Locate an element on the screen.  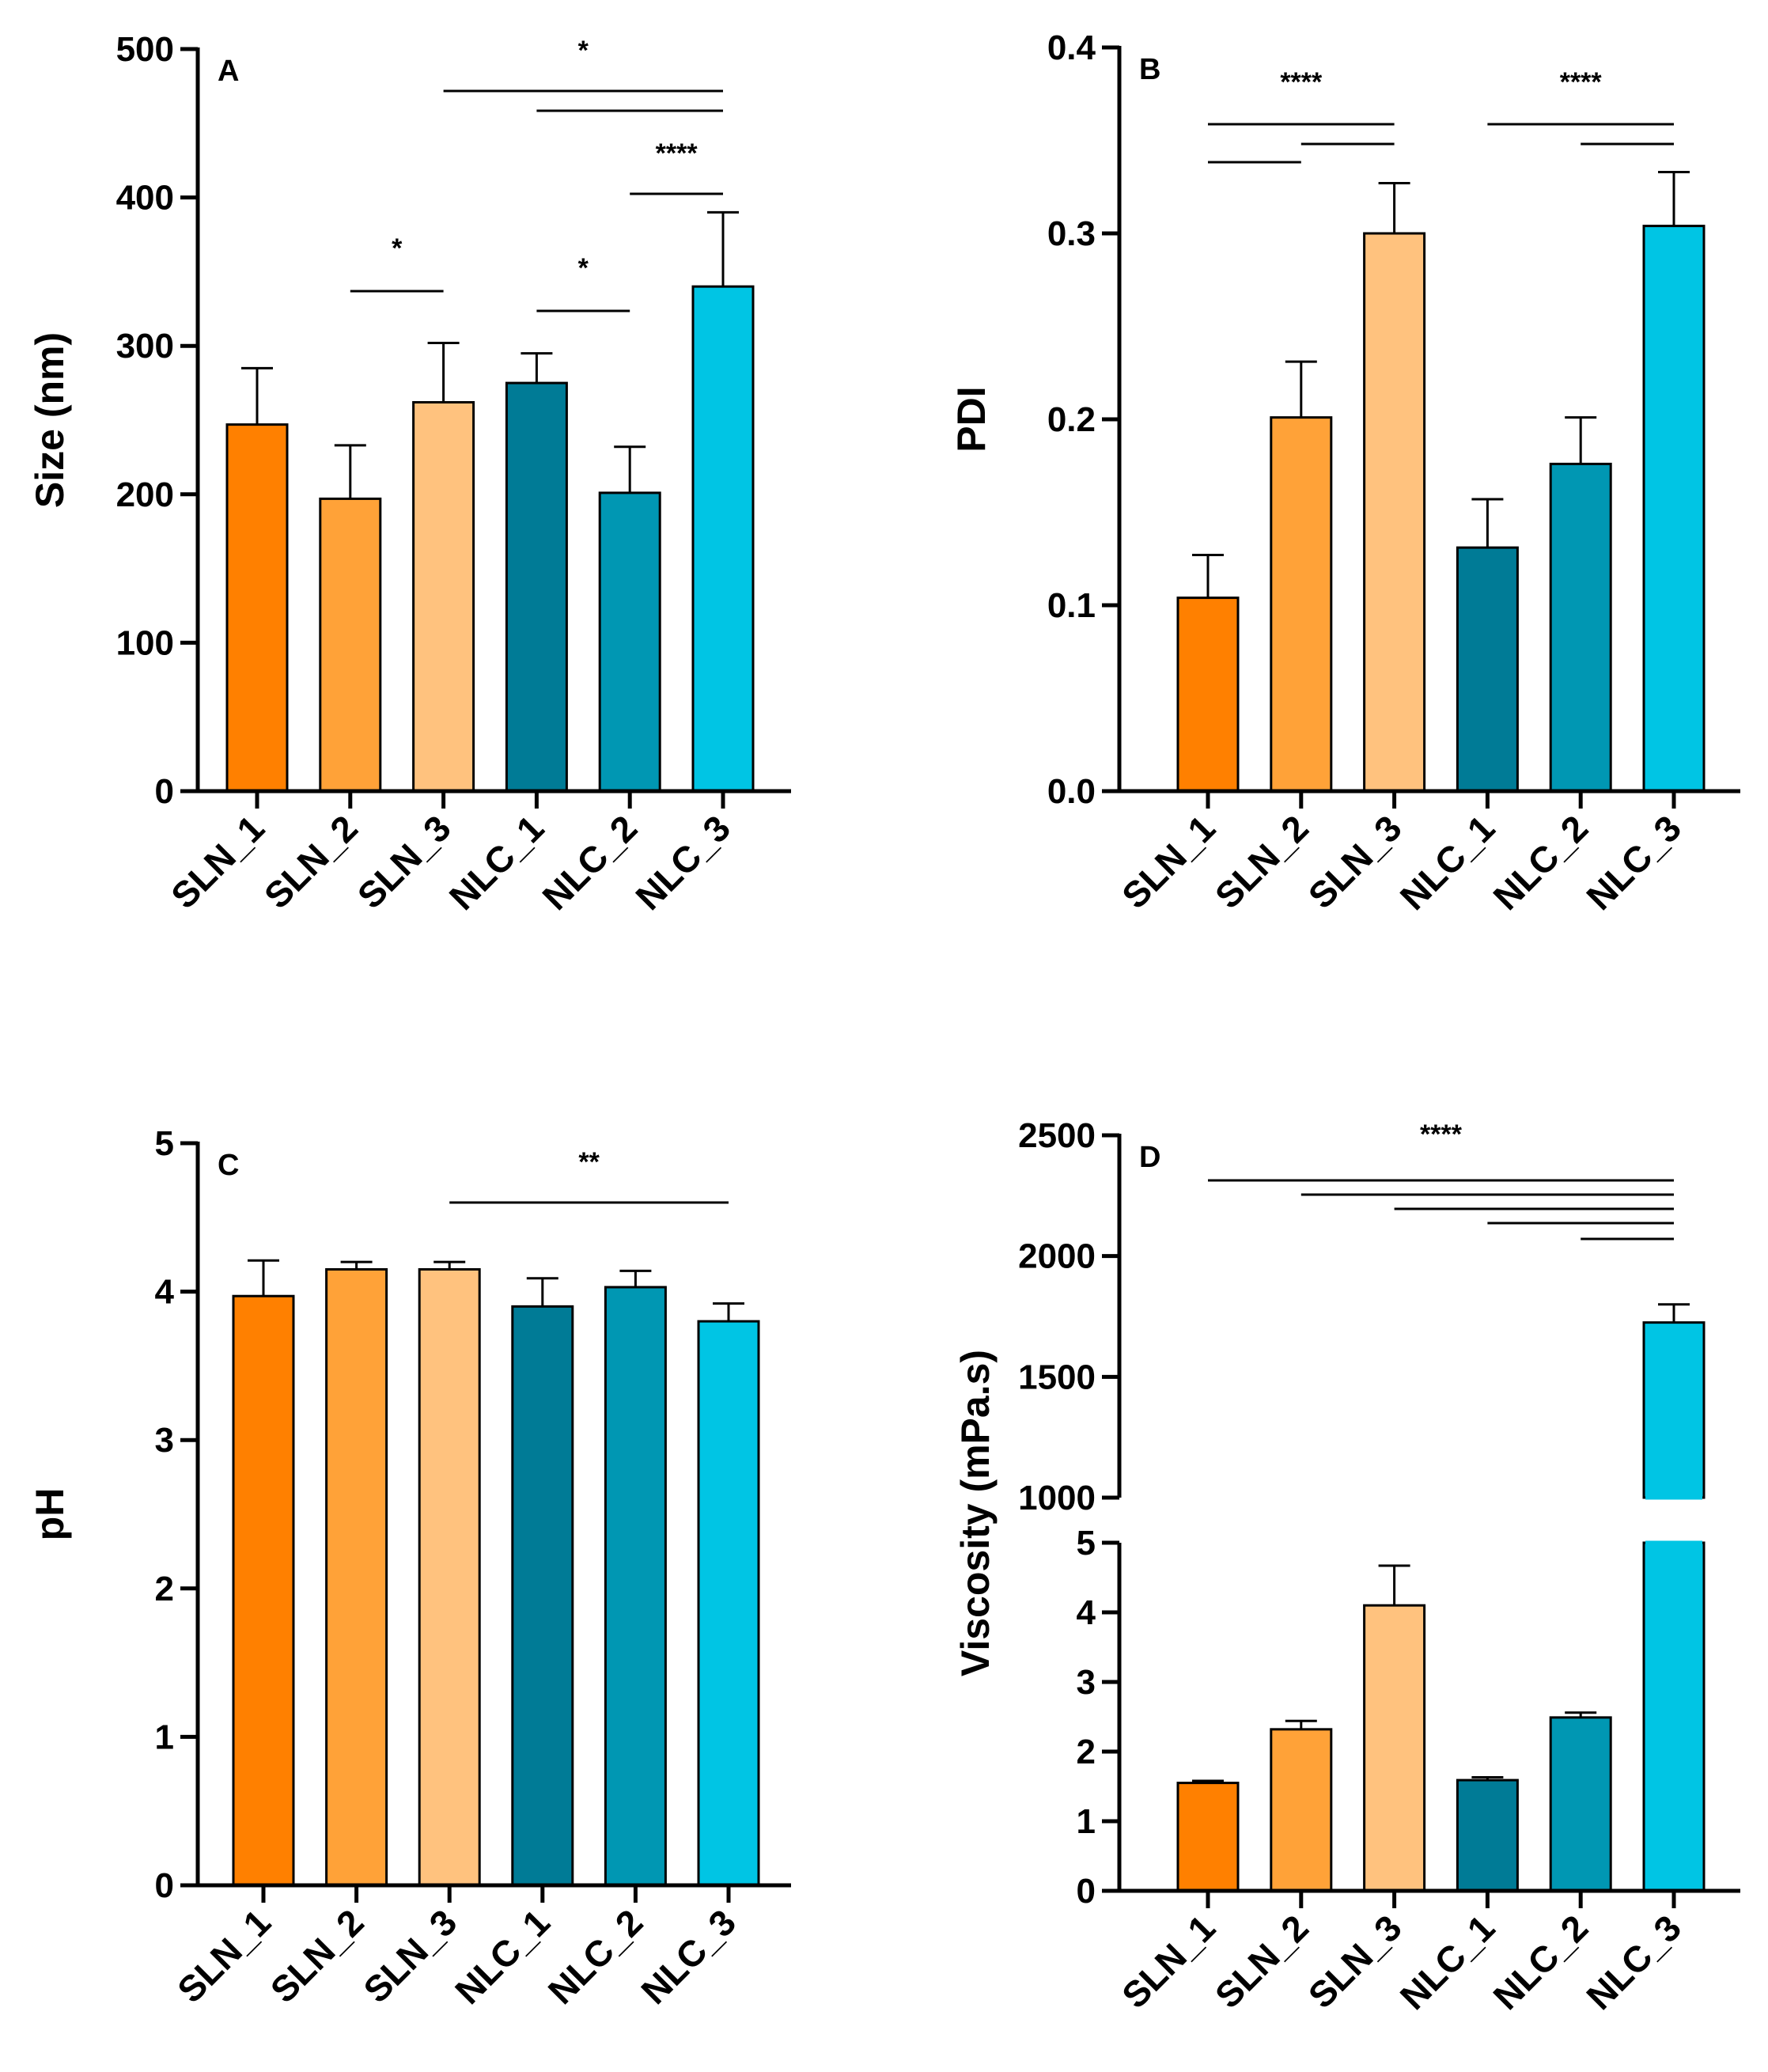
y-tick-label-c: 1 is located at coordinates (164, 1737).